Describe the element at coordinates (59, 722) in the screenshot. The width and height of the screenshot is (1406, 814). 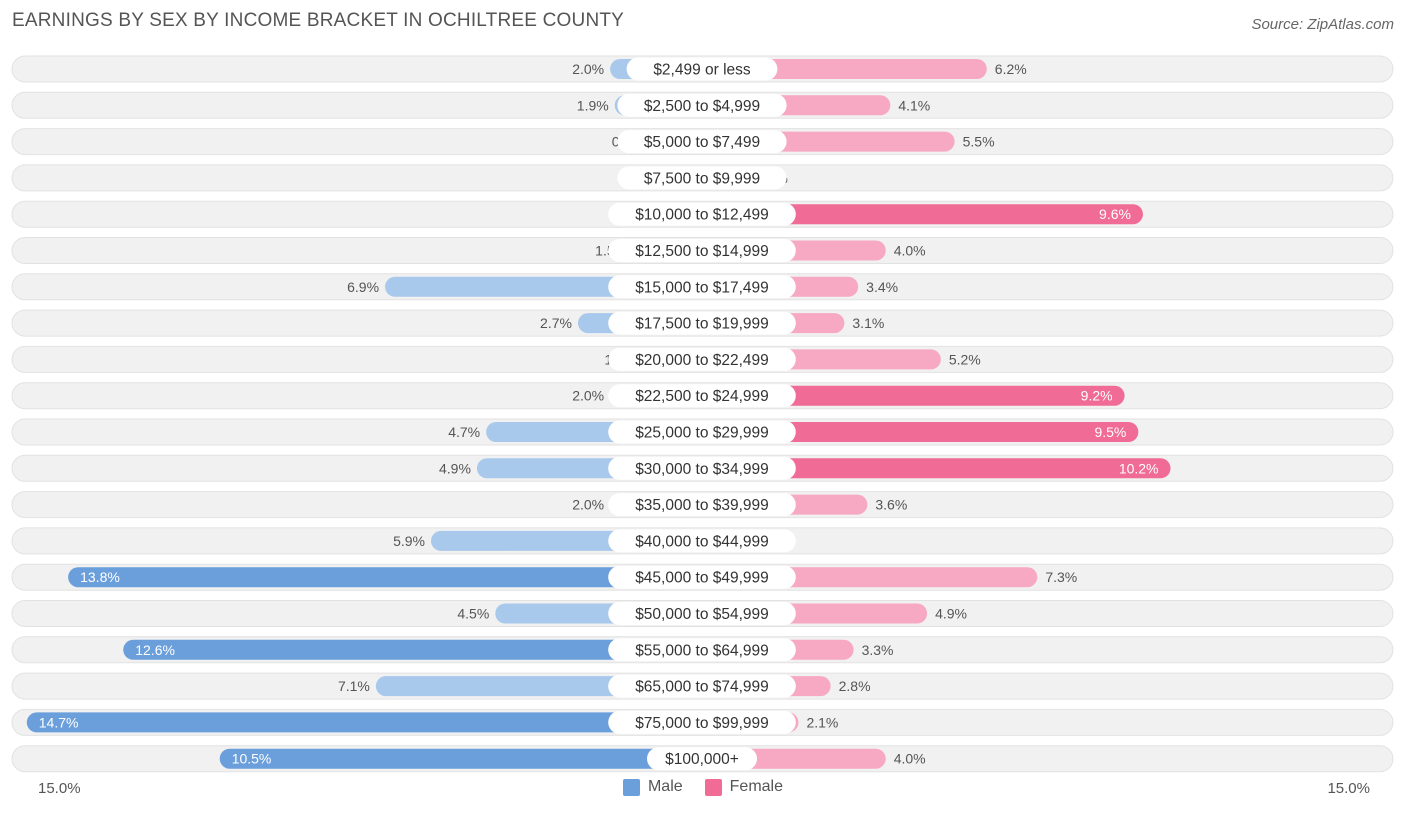
I see `male-value-label: 14.7%` at that location.